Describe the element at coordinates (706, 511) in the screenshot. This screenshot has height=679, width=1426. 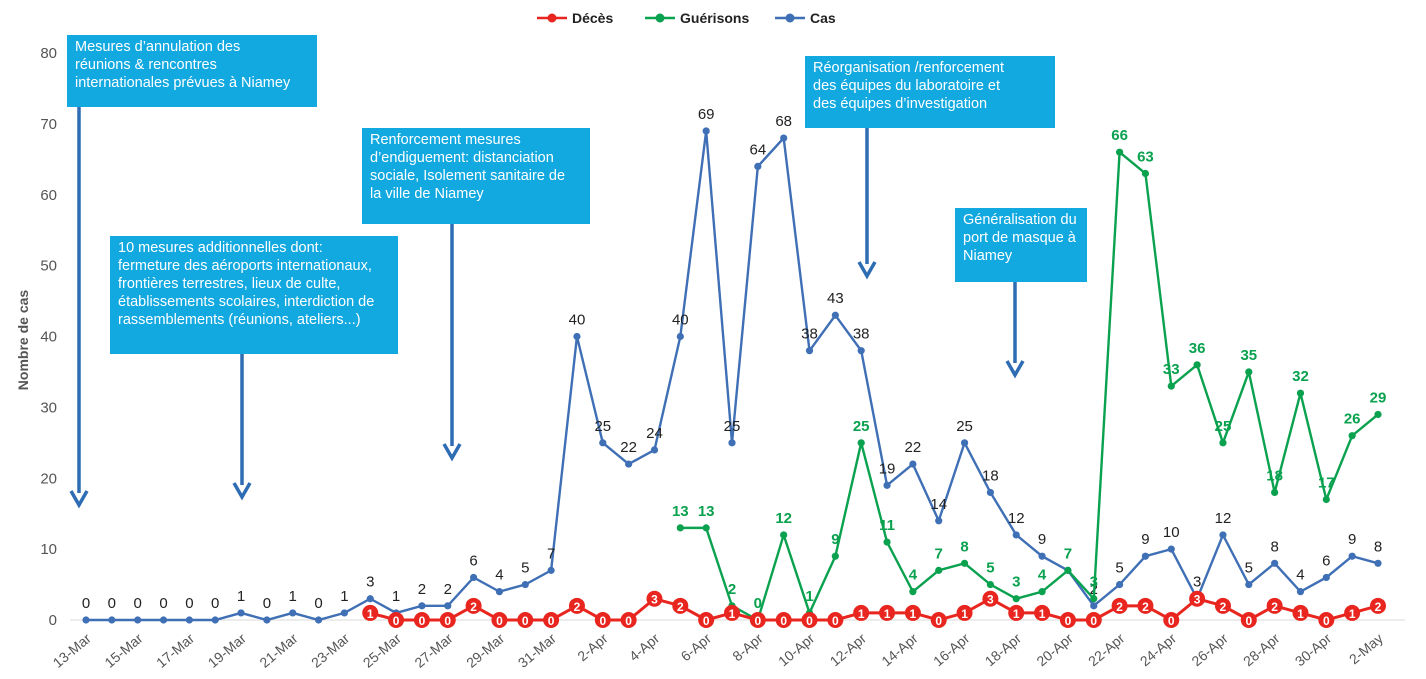
I see `data-label: 13` at that location.